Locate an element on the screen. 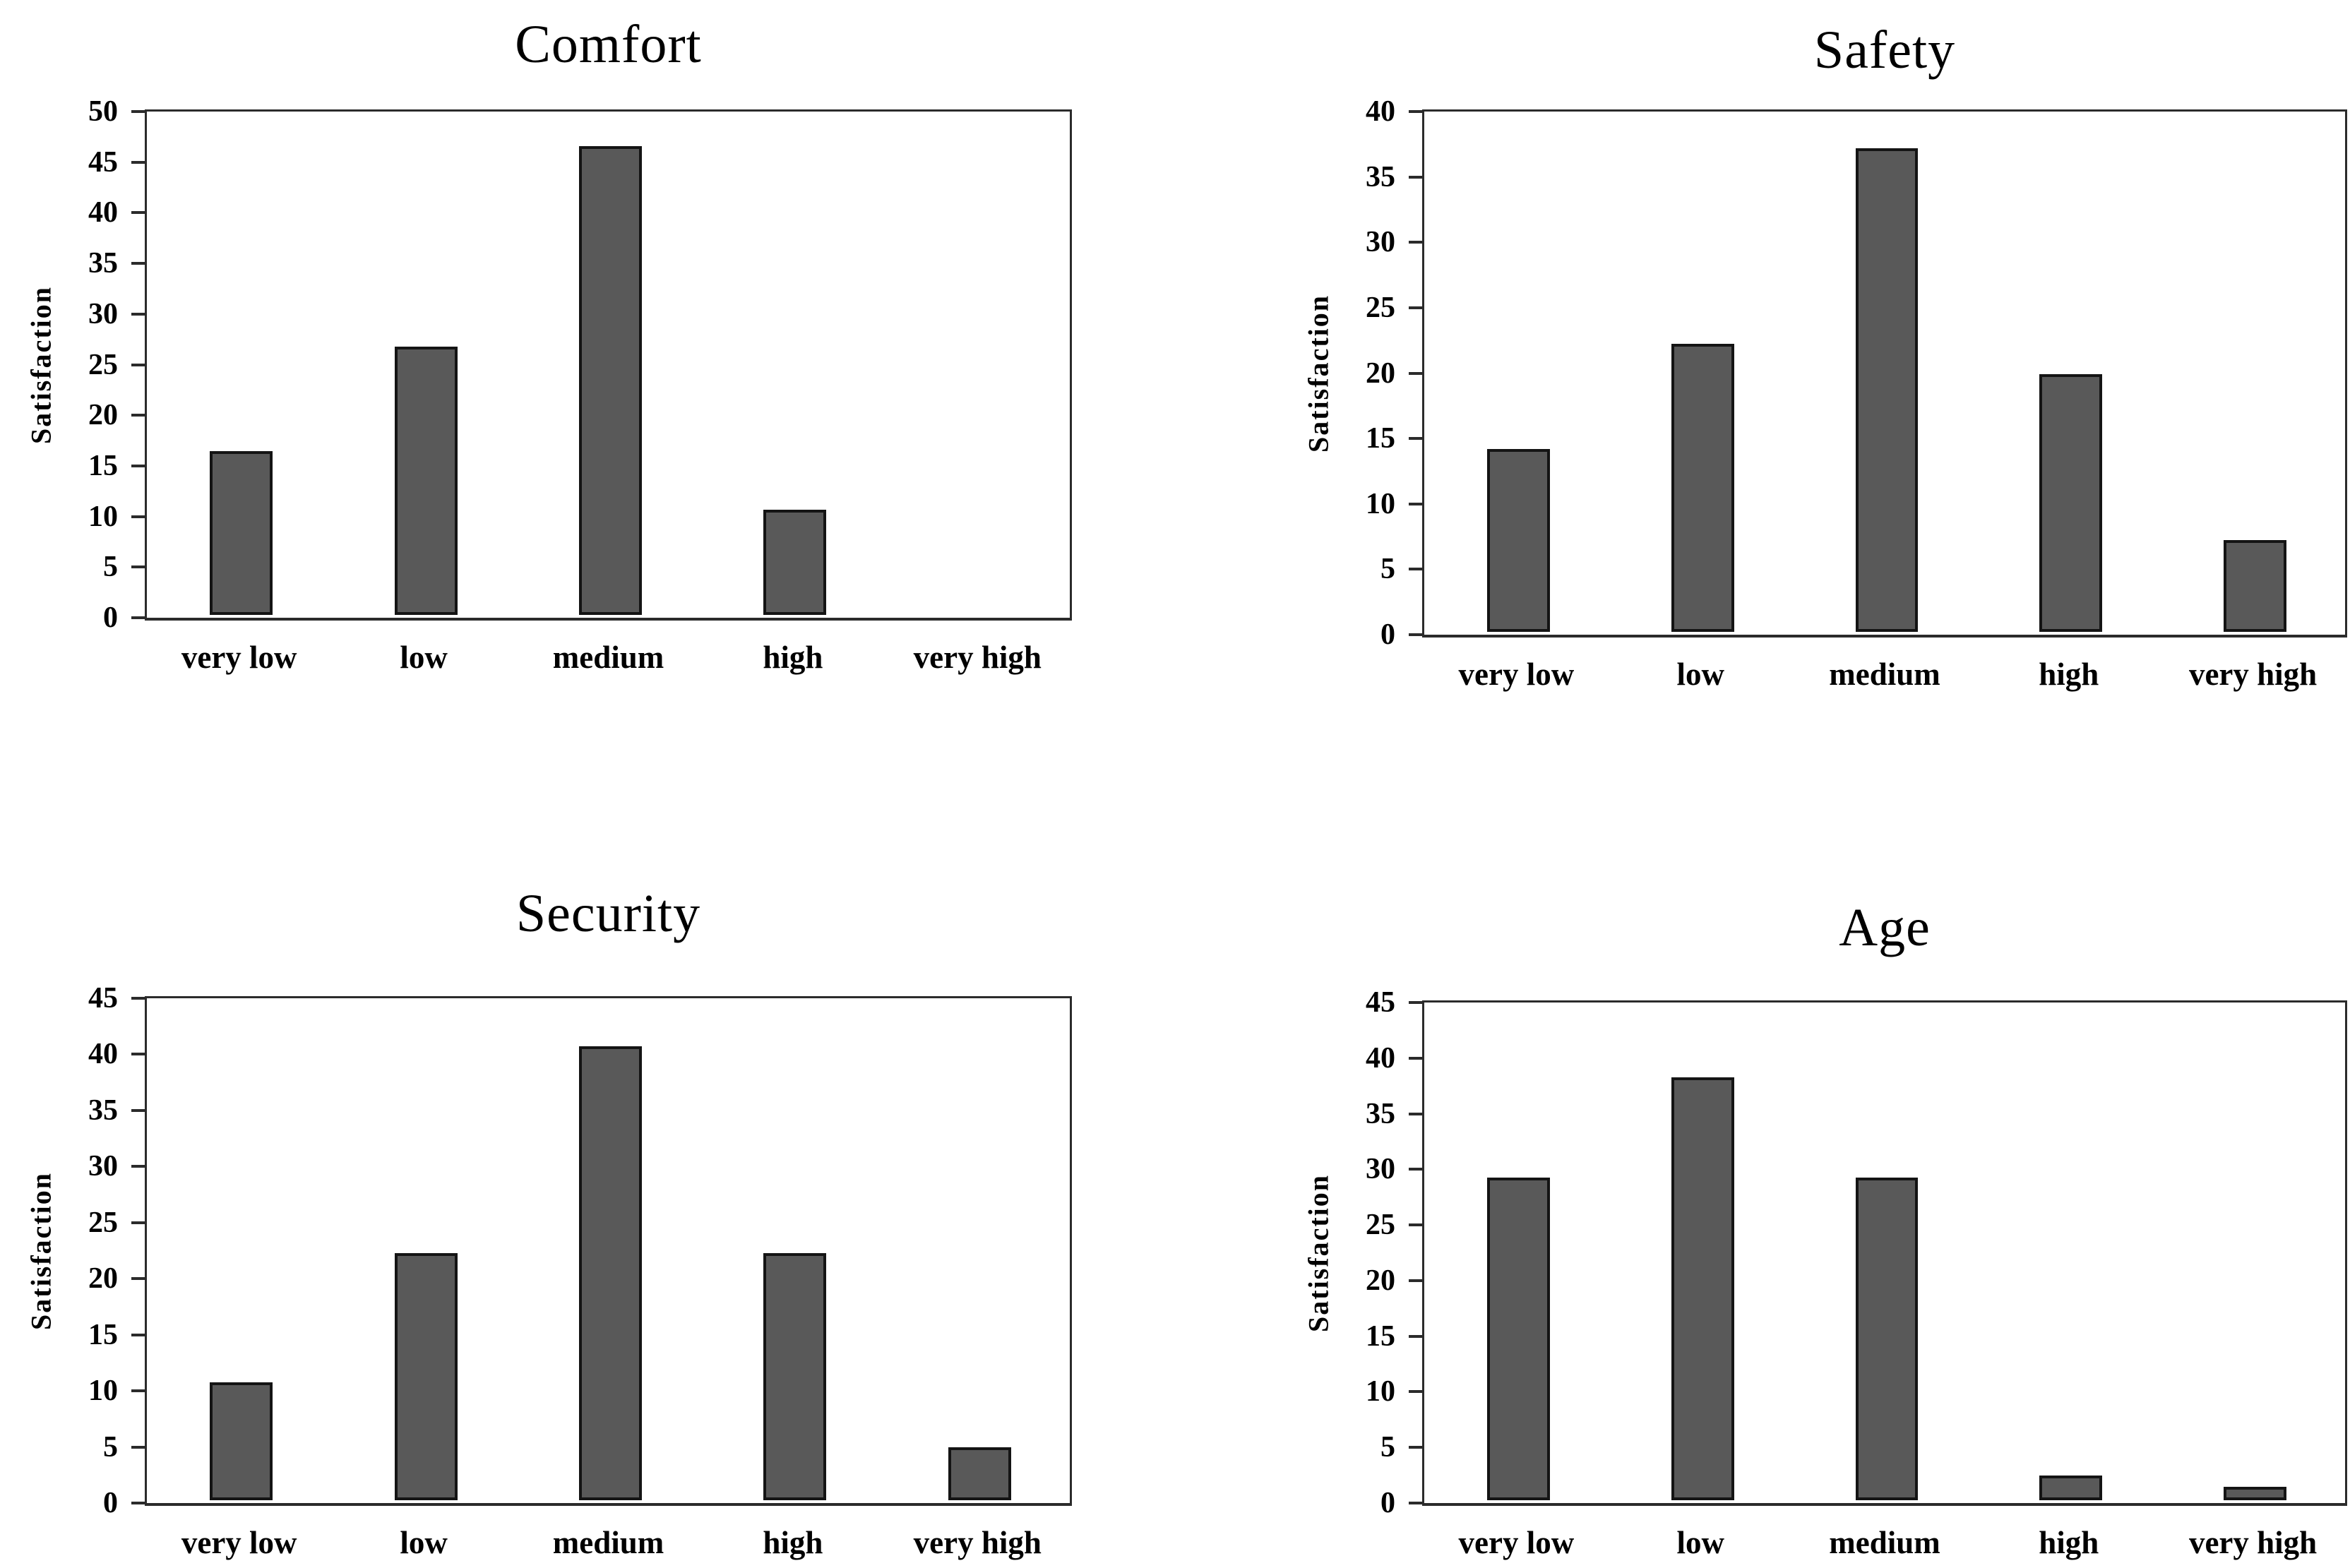 This screenshot has height=1568, width=2350. chart-title: Comfort is located at coordinates (608, 44).